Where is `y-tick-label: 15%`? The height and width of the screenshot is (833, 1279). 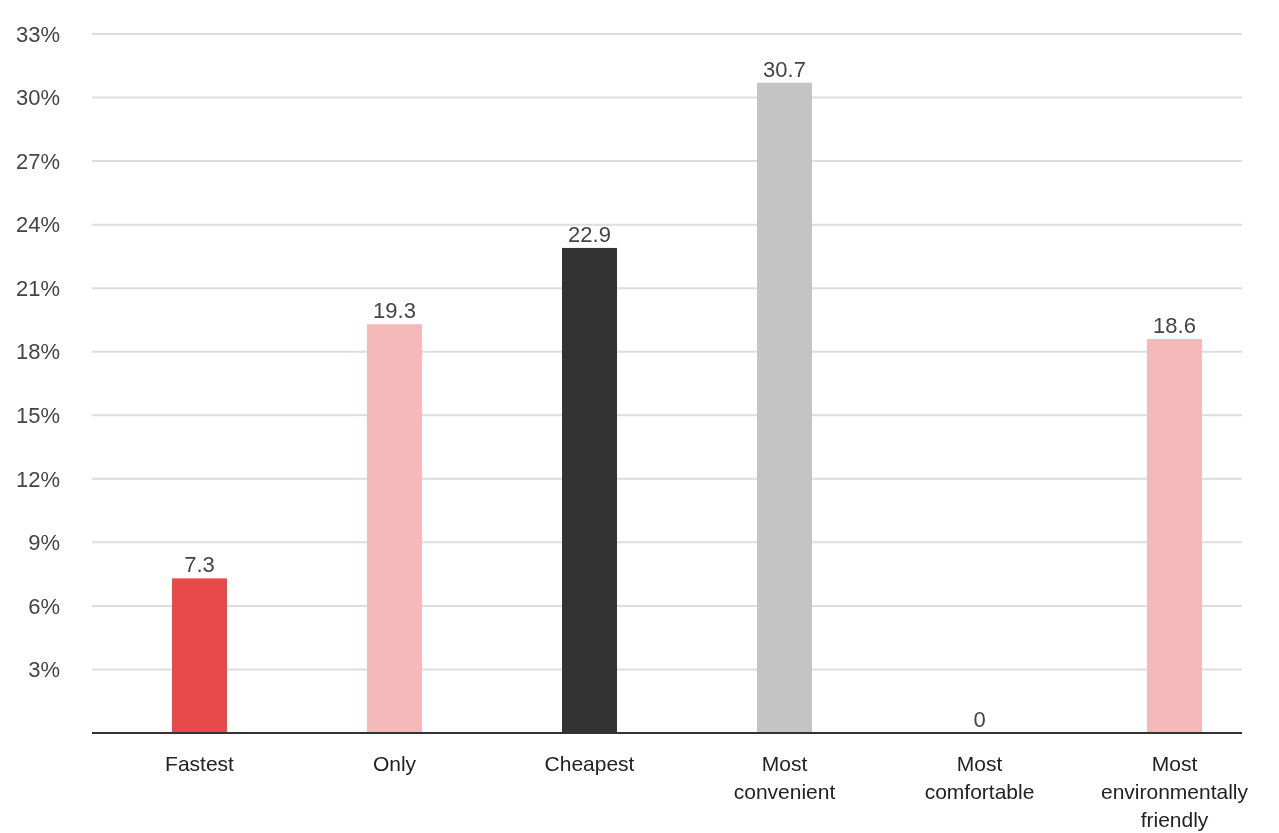
y-tick-label: 15% is located at coordinates (37, 415).